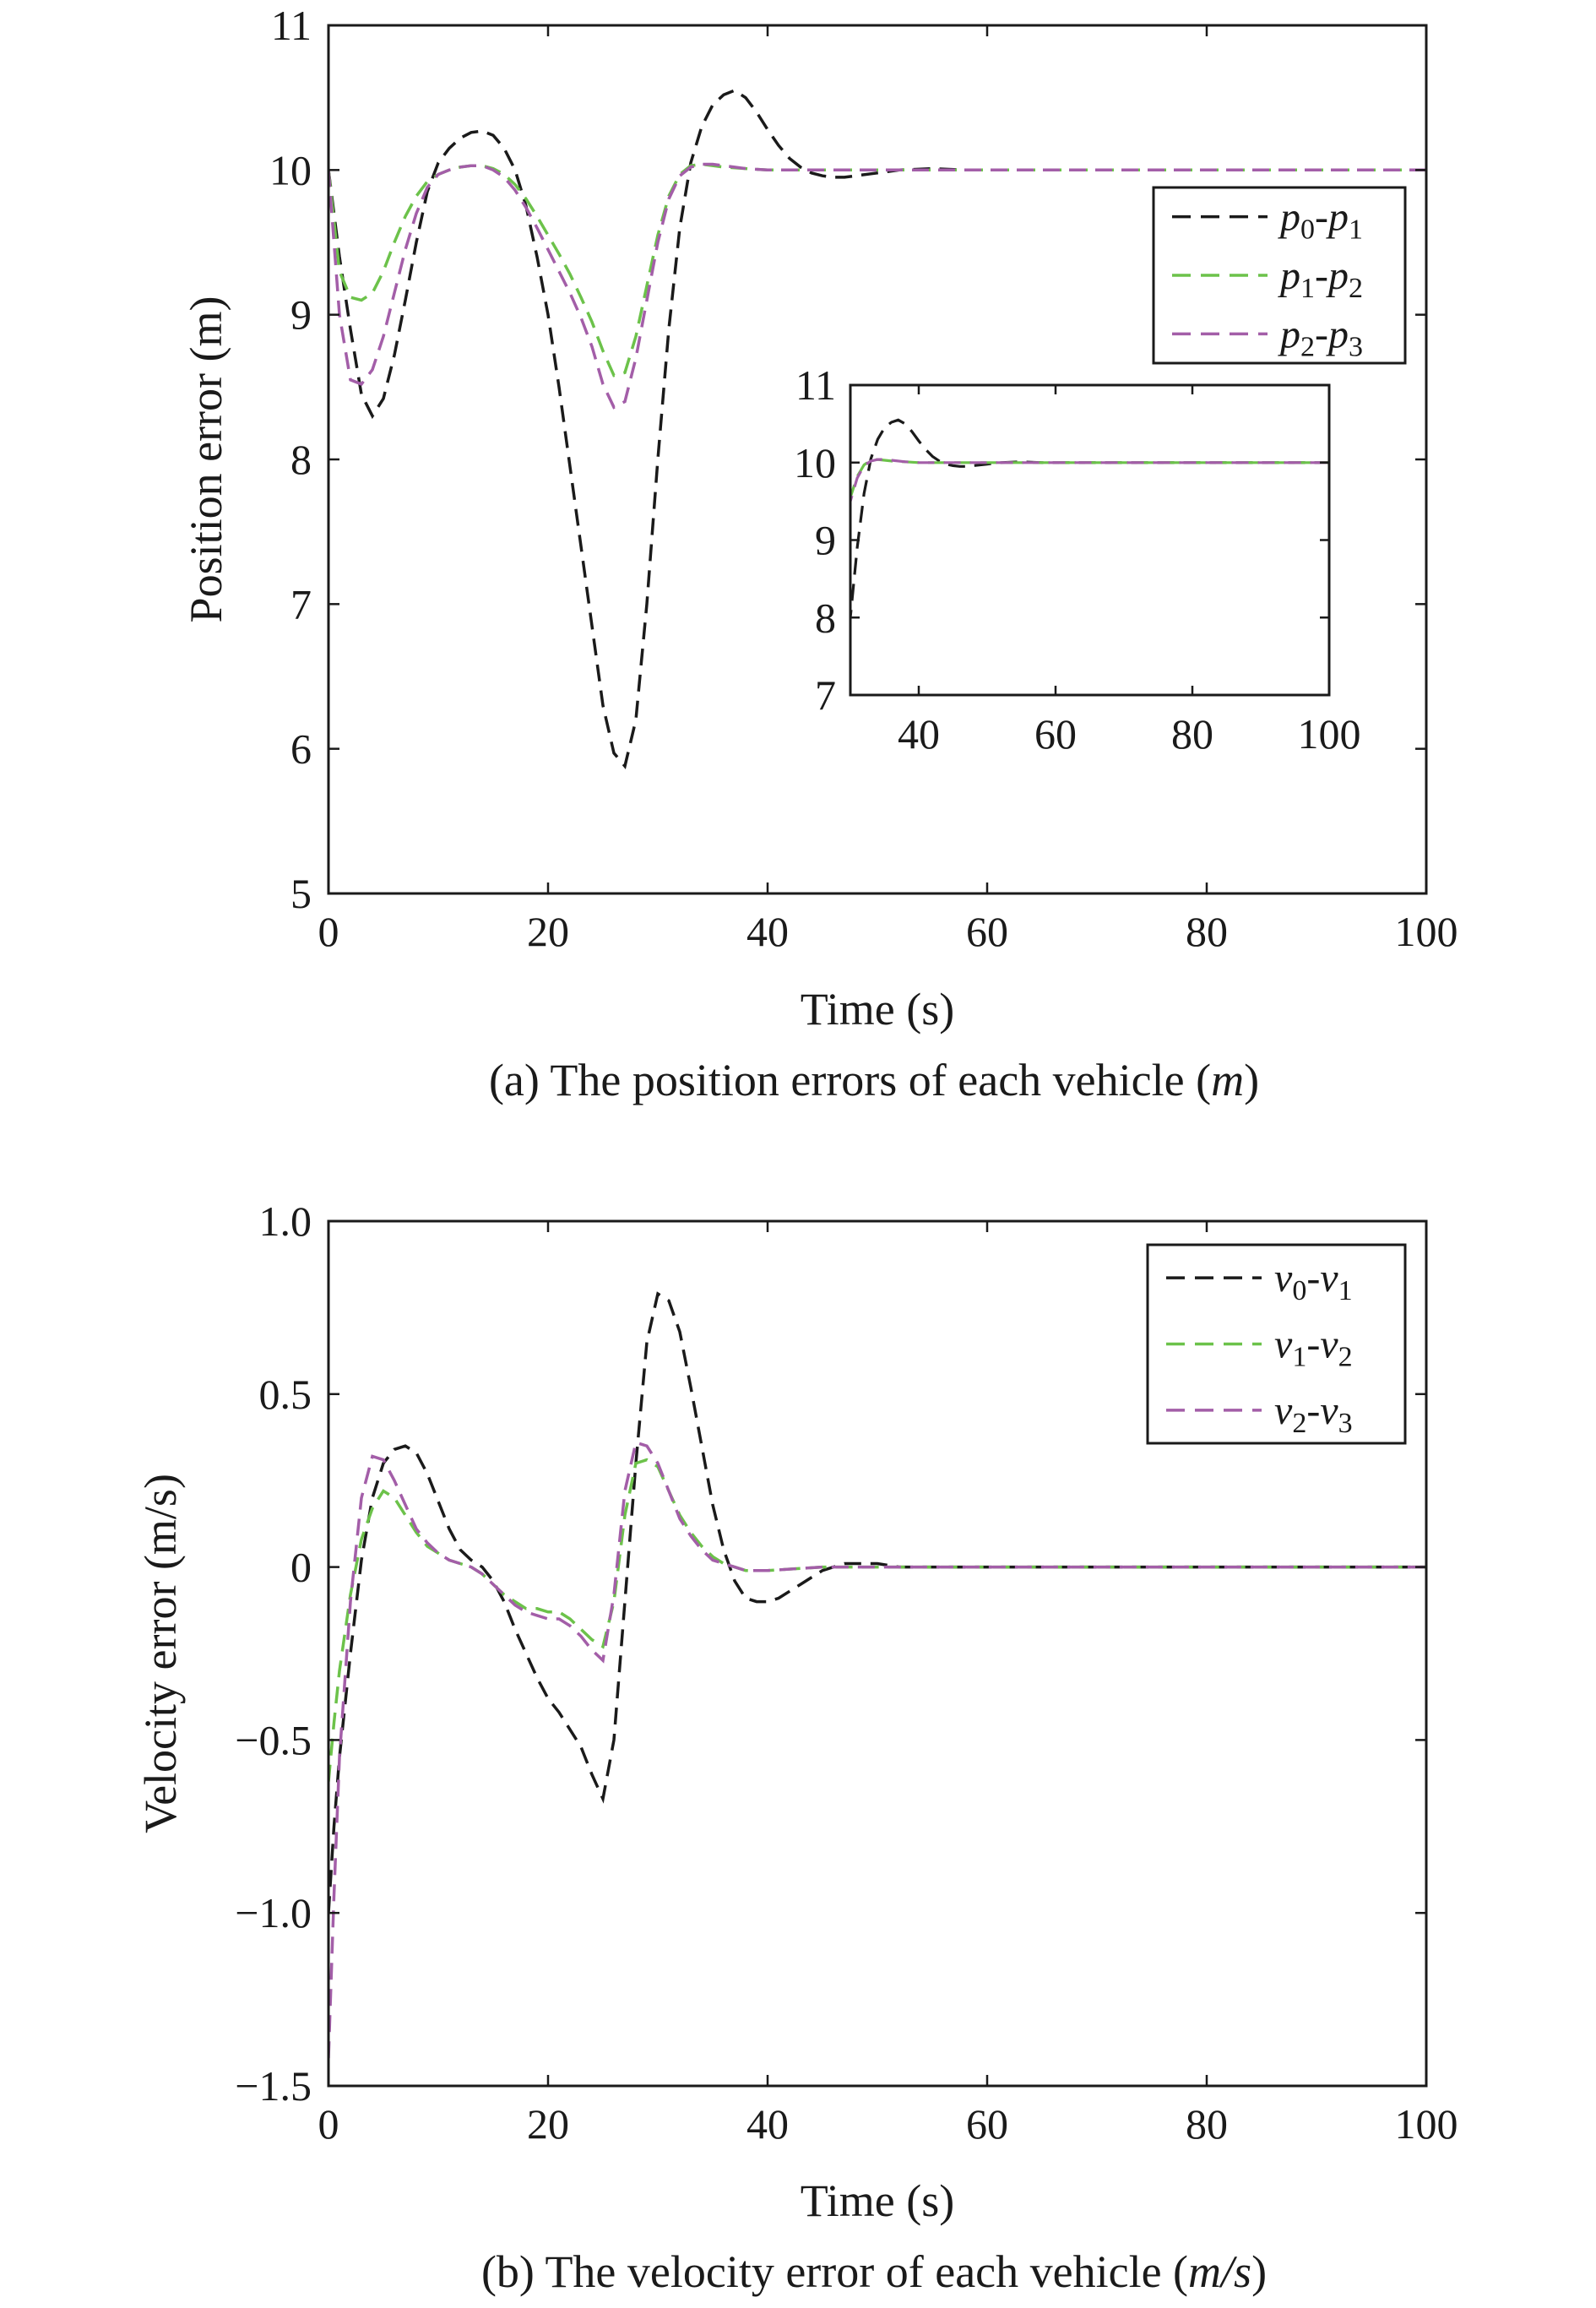  What do you see at coordinates (301, 1567) in the screenshot?
I see `y-tick-label: 0` at bounding box center [301, 1567].